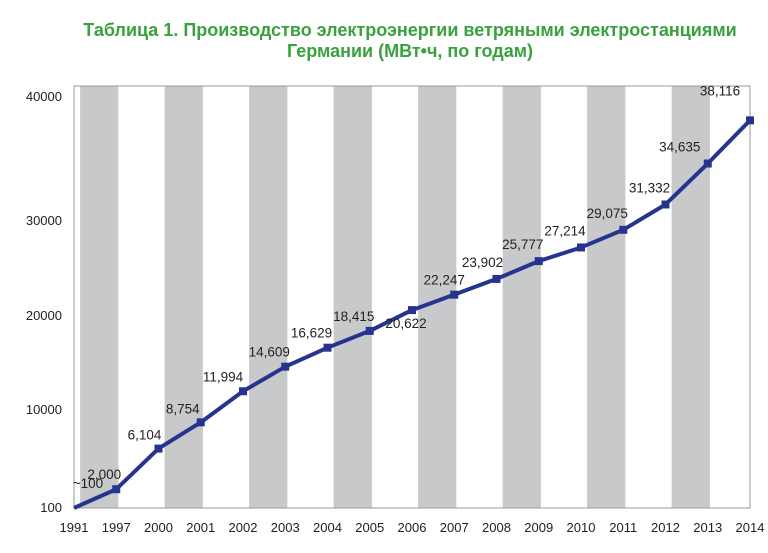 This screenshot has height=553, width=768. Describe the element at coordinates (353, 316) in the screenshot. I see `data-label-2005: 18,415` at that location.